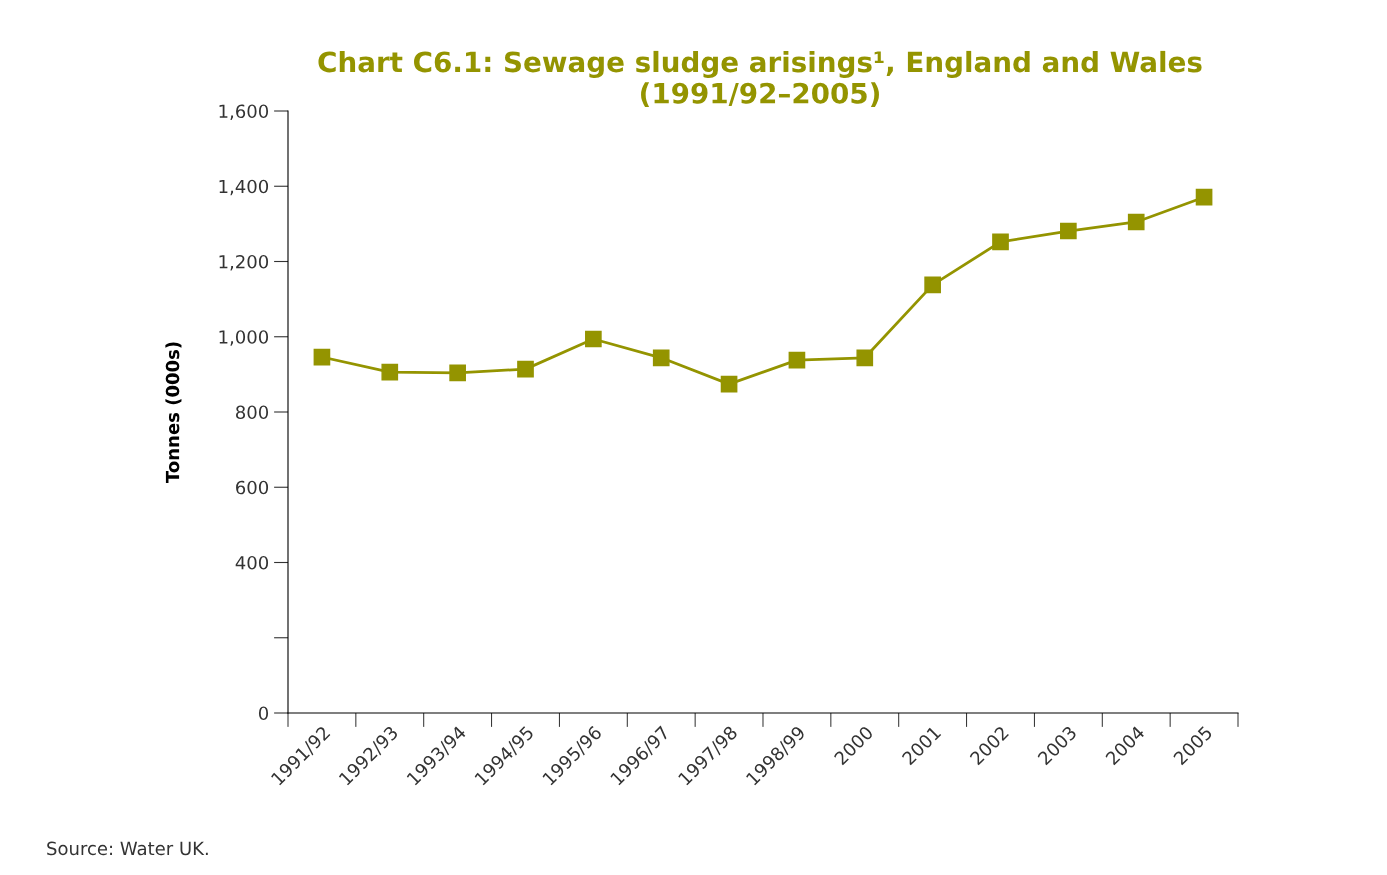  What do you see at coordinates (760, 78) in the screenshot?
I see `chart-title: Chart C6.1: Sewage sludge arisings¹, England and Wales (1991/92–2005)` at bounding box center [760, 78].